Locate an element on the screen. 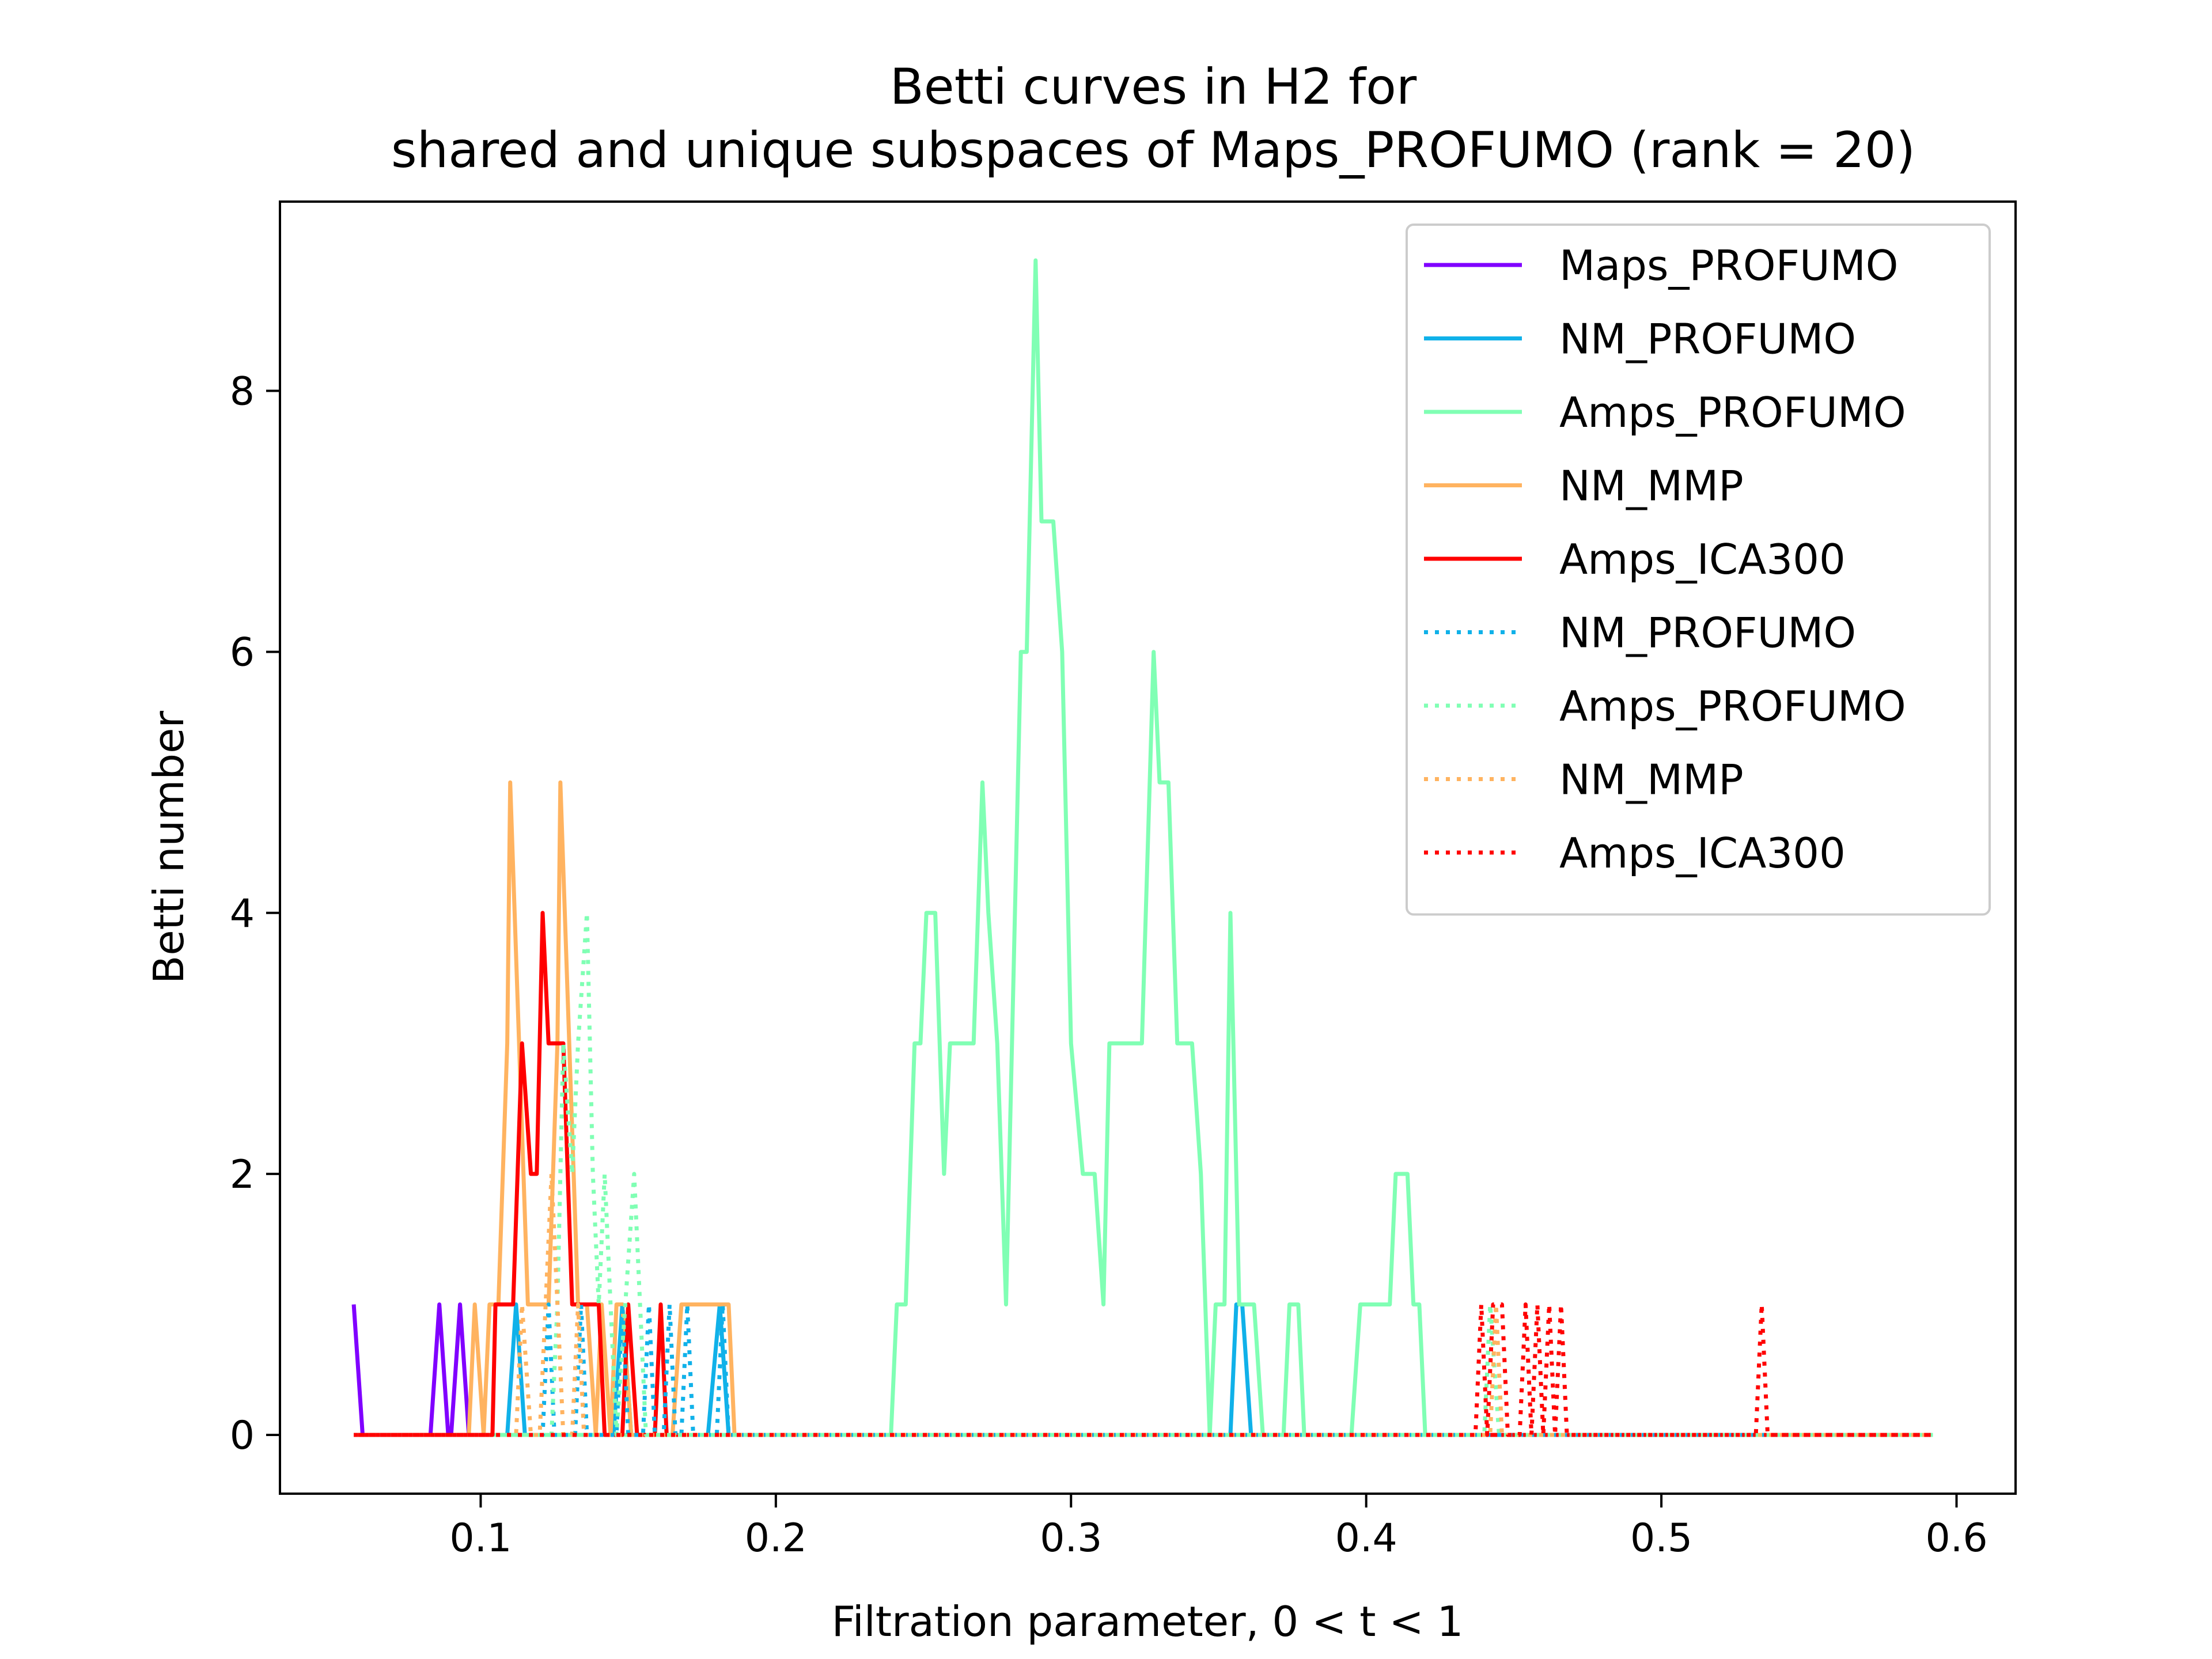 Image resolution: width=2212 pixels, height=1659 pixels. x-axis-label: Filtration parameter, 0 < t < 1 is located at coordinates (1148, 1621).